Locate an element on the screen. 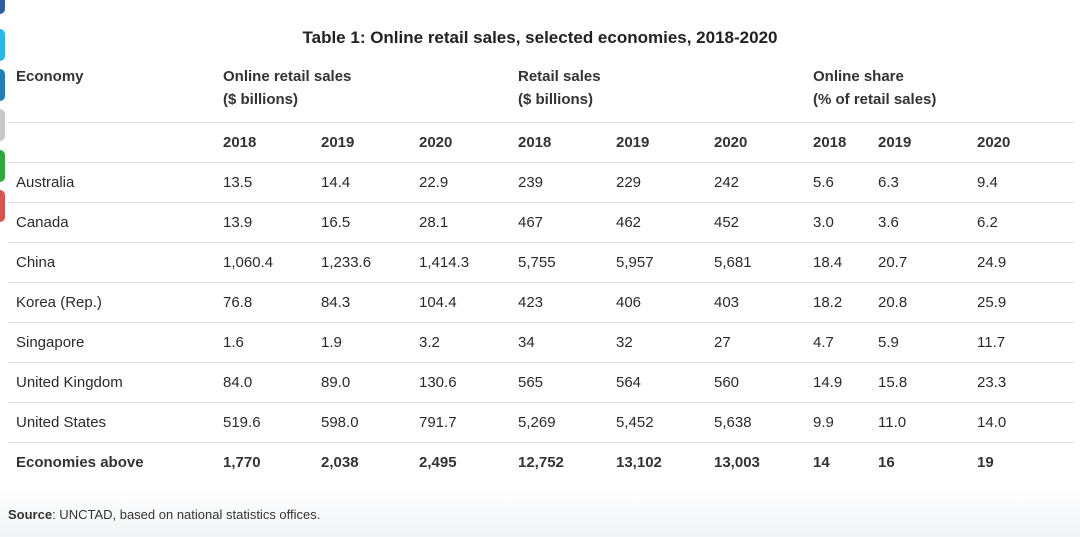 Image resolution: width=1080 pixels, height=537 pixels. table-cell: 791.7 is located at coordinates (460, 422).